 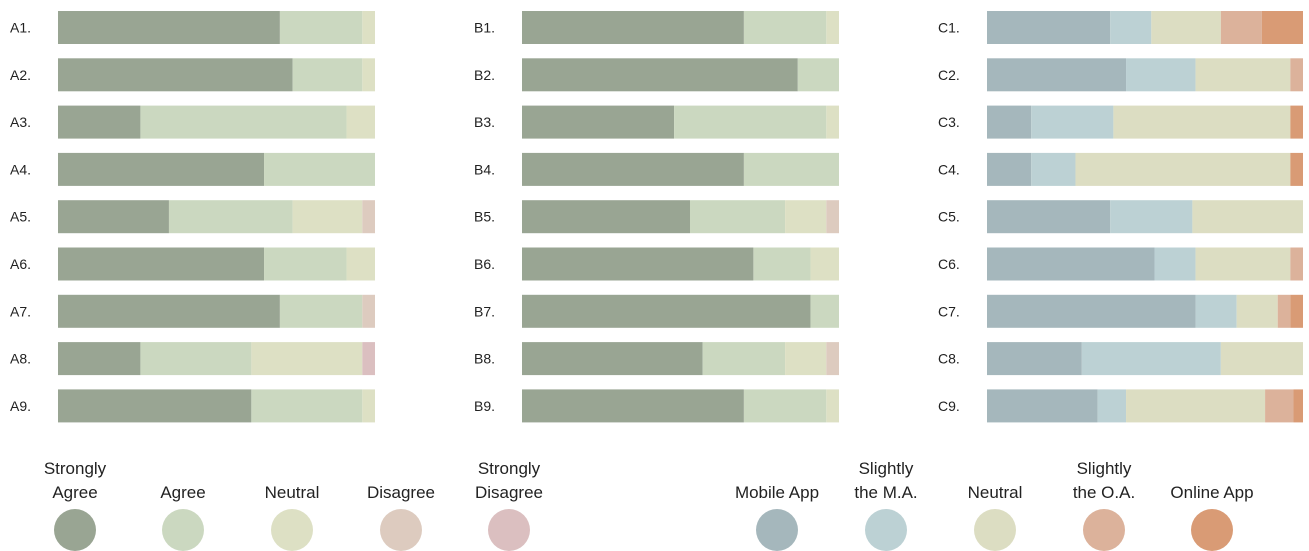 I want to click on row-label: A2., so click(x=20, y=75).